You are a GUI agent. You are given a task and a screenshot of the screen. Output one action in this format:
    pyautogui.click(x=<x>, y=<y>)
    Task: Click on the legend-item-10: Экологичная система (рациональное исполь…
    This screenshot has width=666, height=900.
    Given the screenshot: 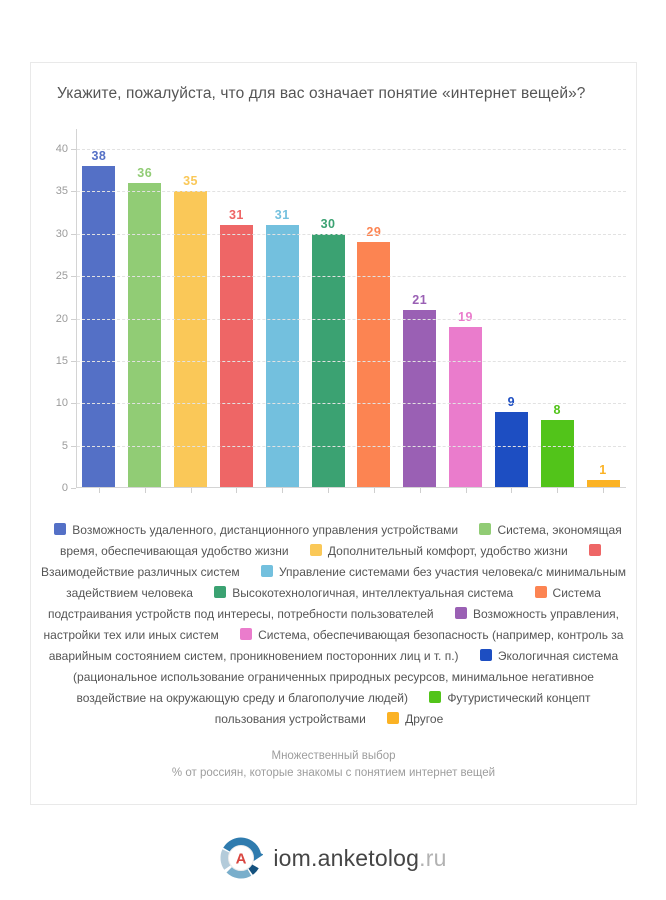 What is the action you would take?
    pyautogui.click(x=345, y=677)
    